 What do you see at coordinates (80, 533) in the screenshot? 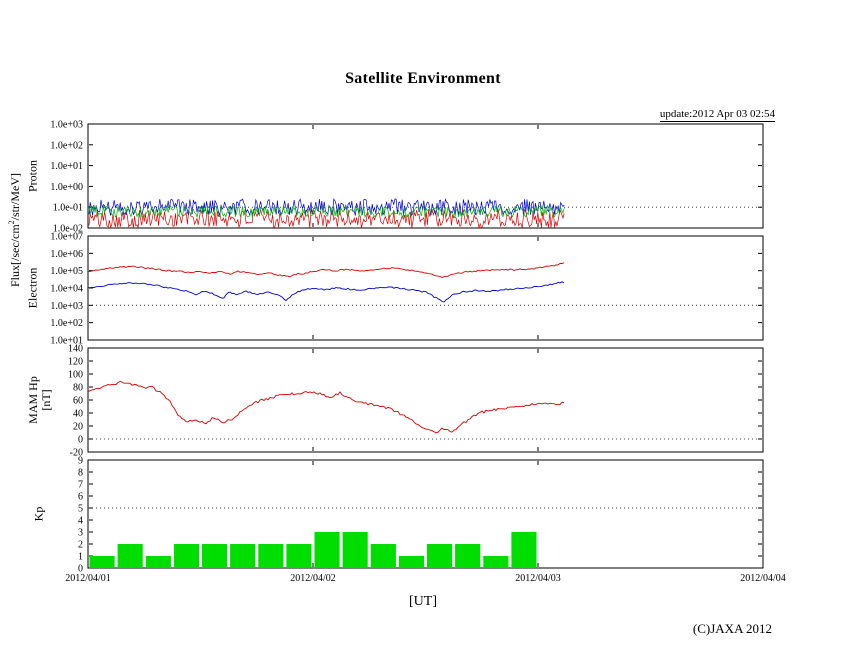
I see `kp-ytick-label: 3` at bounding box center [80, 533].